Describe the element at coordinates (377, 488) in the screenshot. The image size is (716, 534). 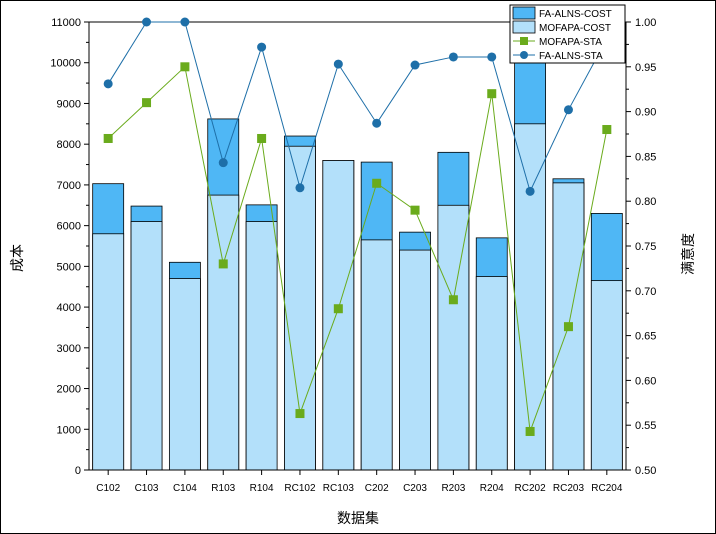
I see `x-tick-label: C202` at that location.